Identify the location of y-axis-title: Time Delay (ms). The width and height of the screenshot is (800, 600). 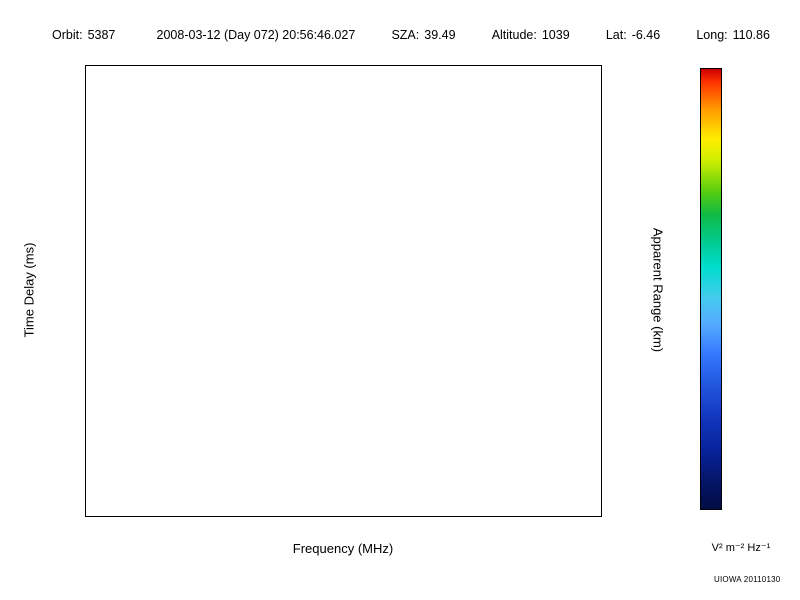
(29, 290).